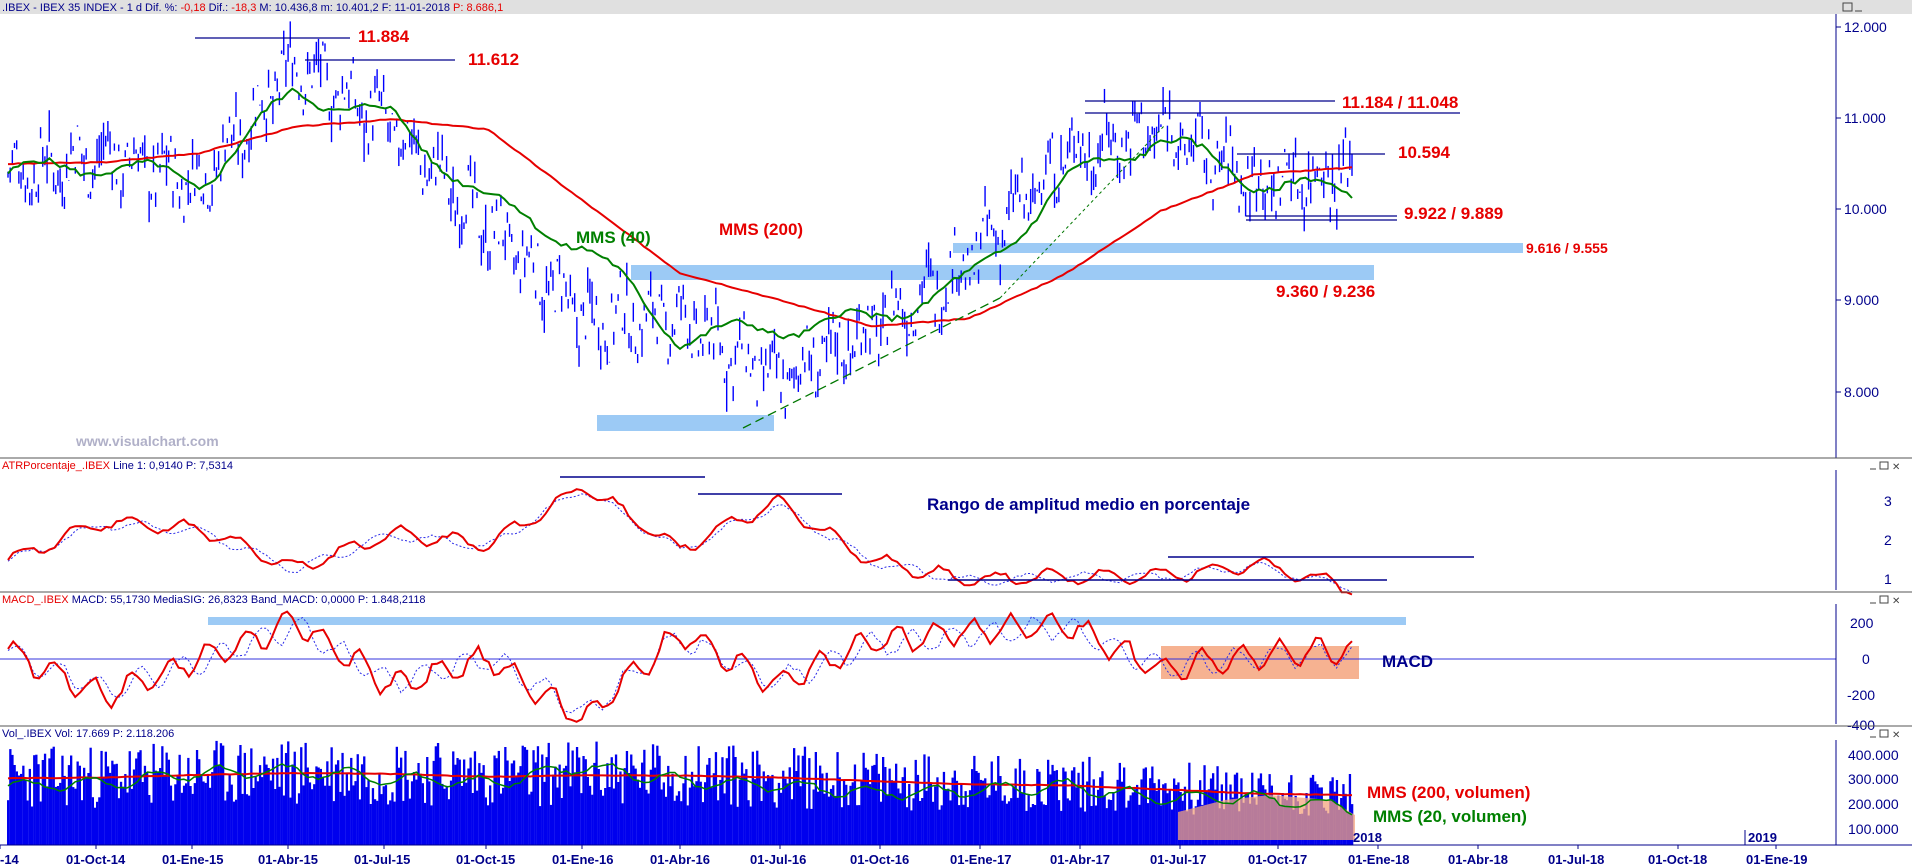 This screenshot has height=867, width=1912. What do you see at coordinates (761, 229) in the screenshot?
I see `label-mms200: MMS (200)` at bounding box center [761, 229].